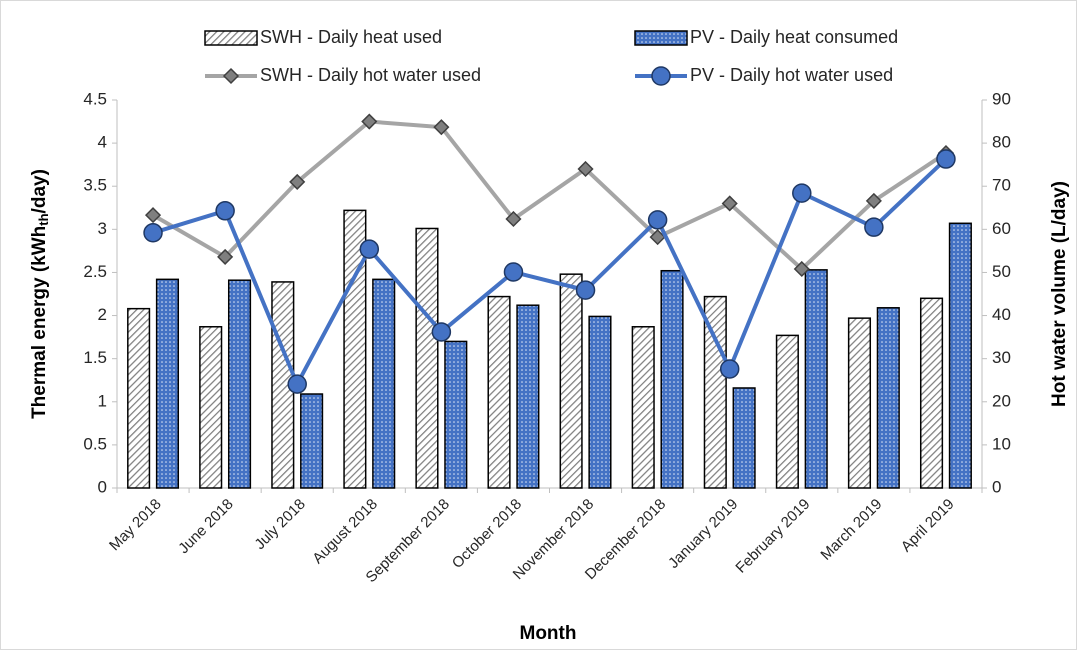  Describe the element at coordinates (1001, 271) in the screenshot. I see `y2-tick-label: 50` at that location.